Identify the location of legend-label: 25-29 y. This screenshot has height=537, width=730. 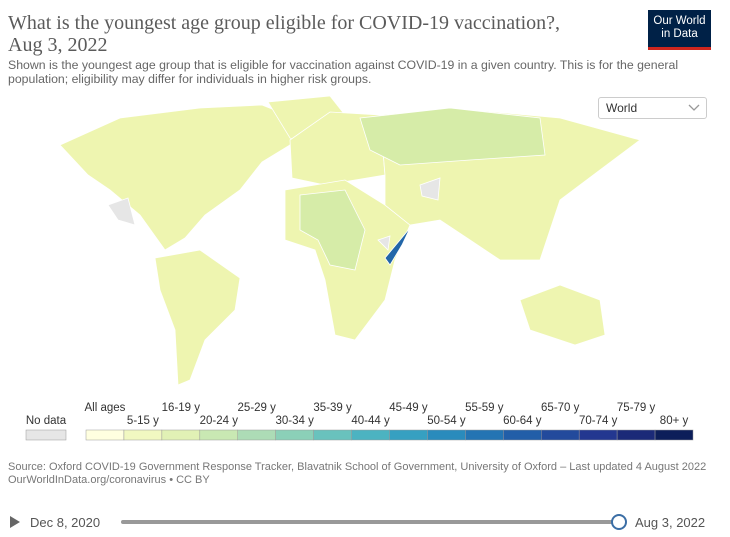
(257, 408).